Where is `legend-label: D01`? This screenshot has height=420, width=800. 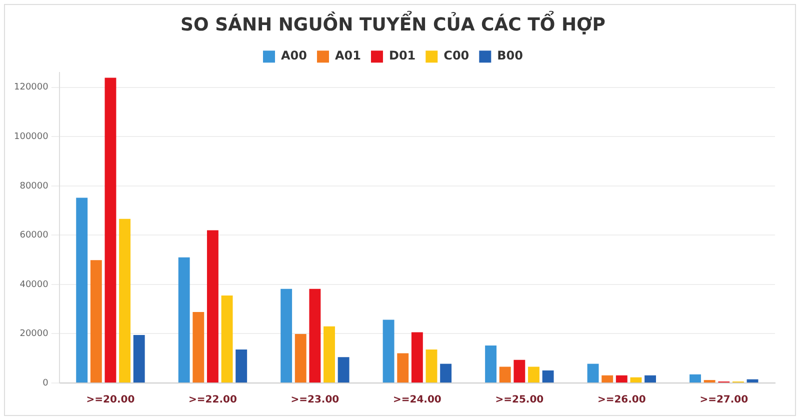
legend-label: D01 is located at coordinates (402, 55).